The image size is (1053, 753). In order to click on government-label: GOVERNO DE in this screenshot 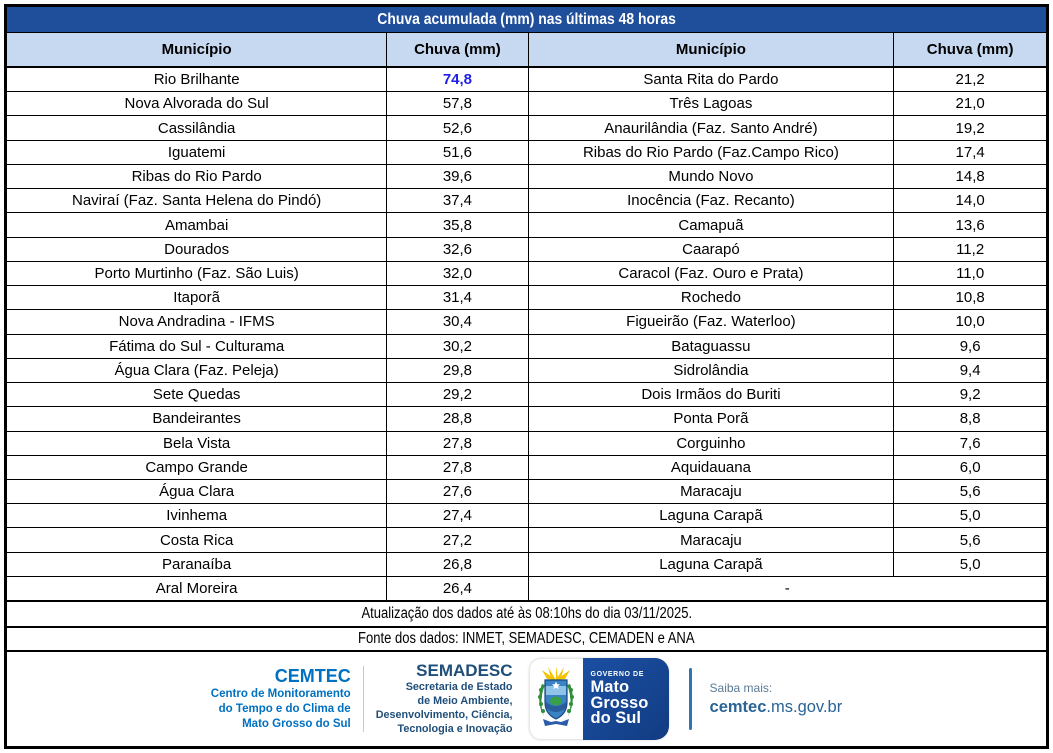, I will do `click(617, 674)`.